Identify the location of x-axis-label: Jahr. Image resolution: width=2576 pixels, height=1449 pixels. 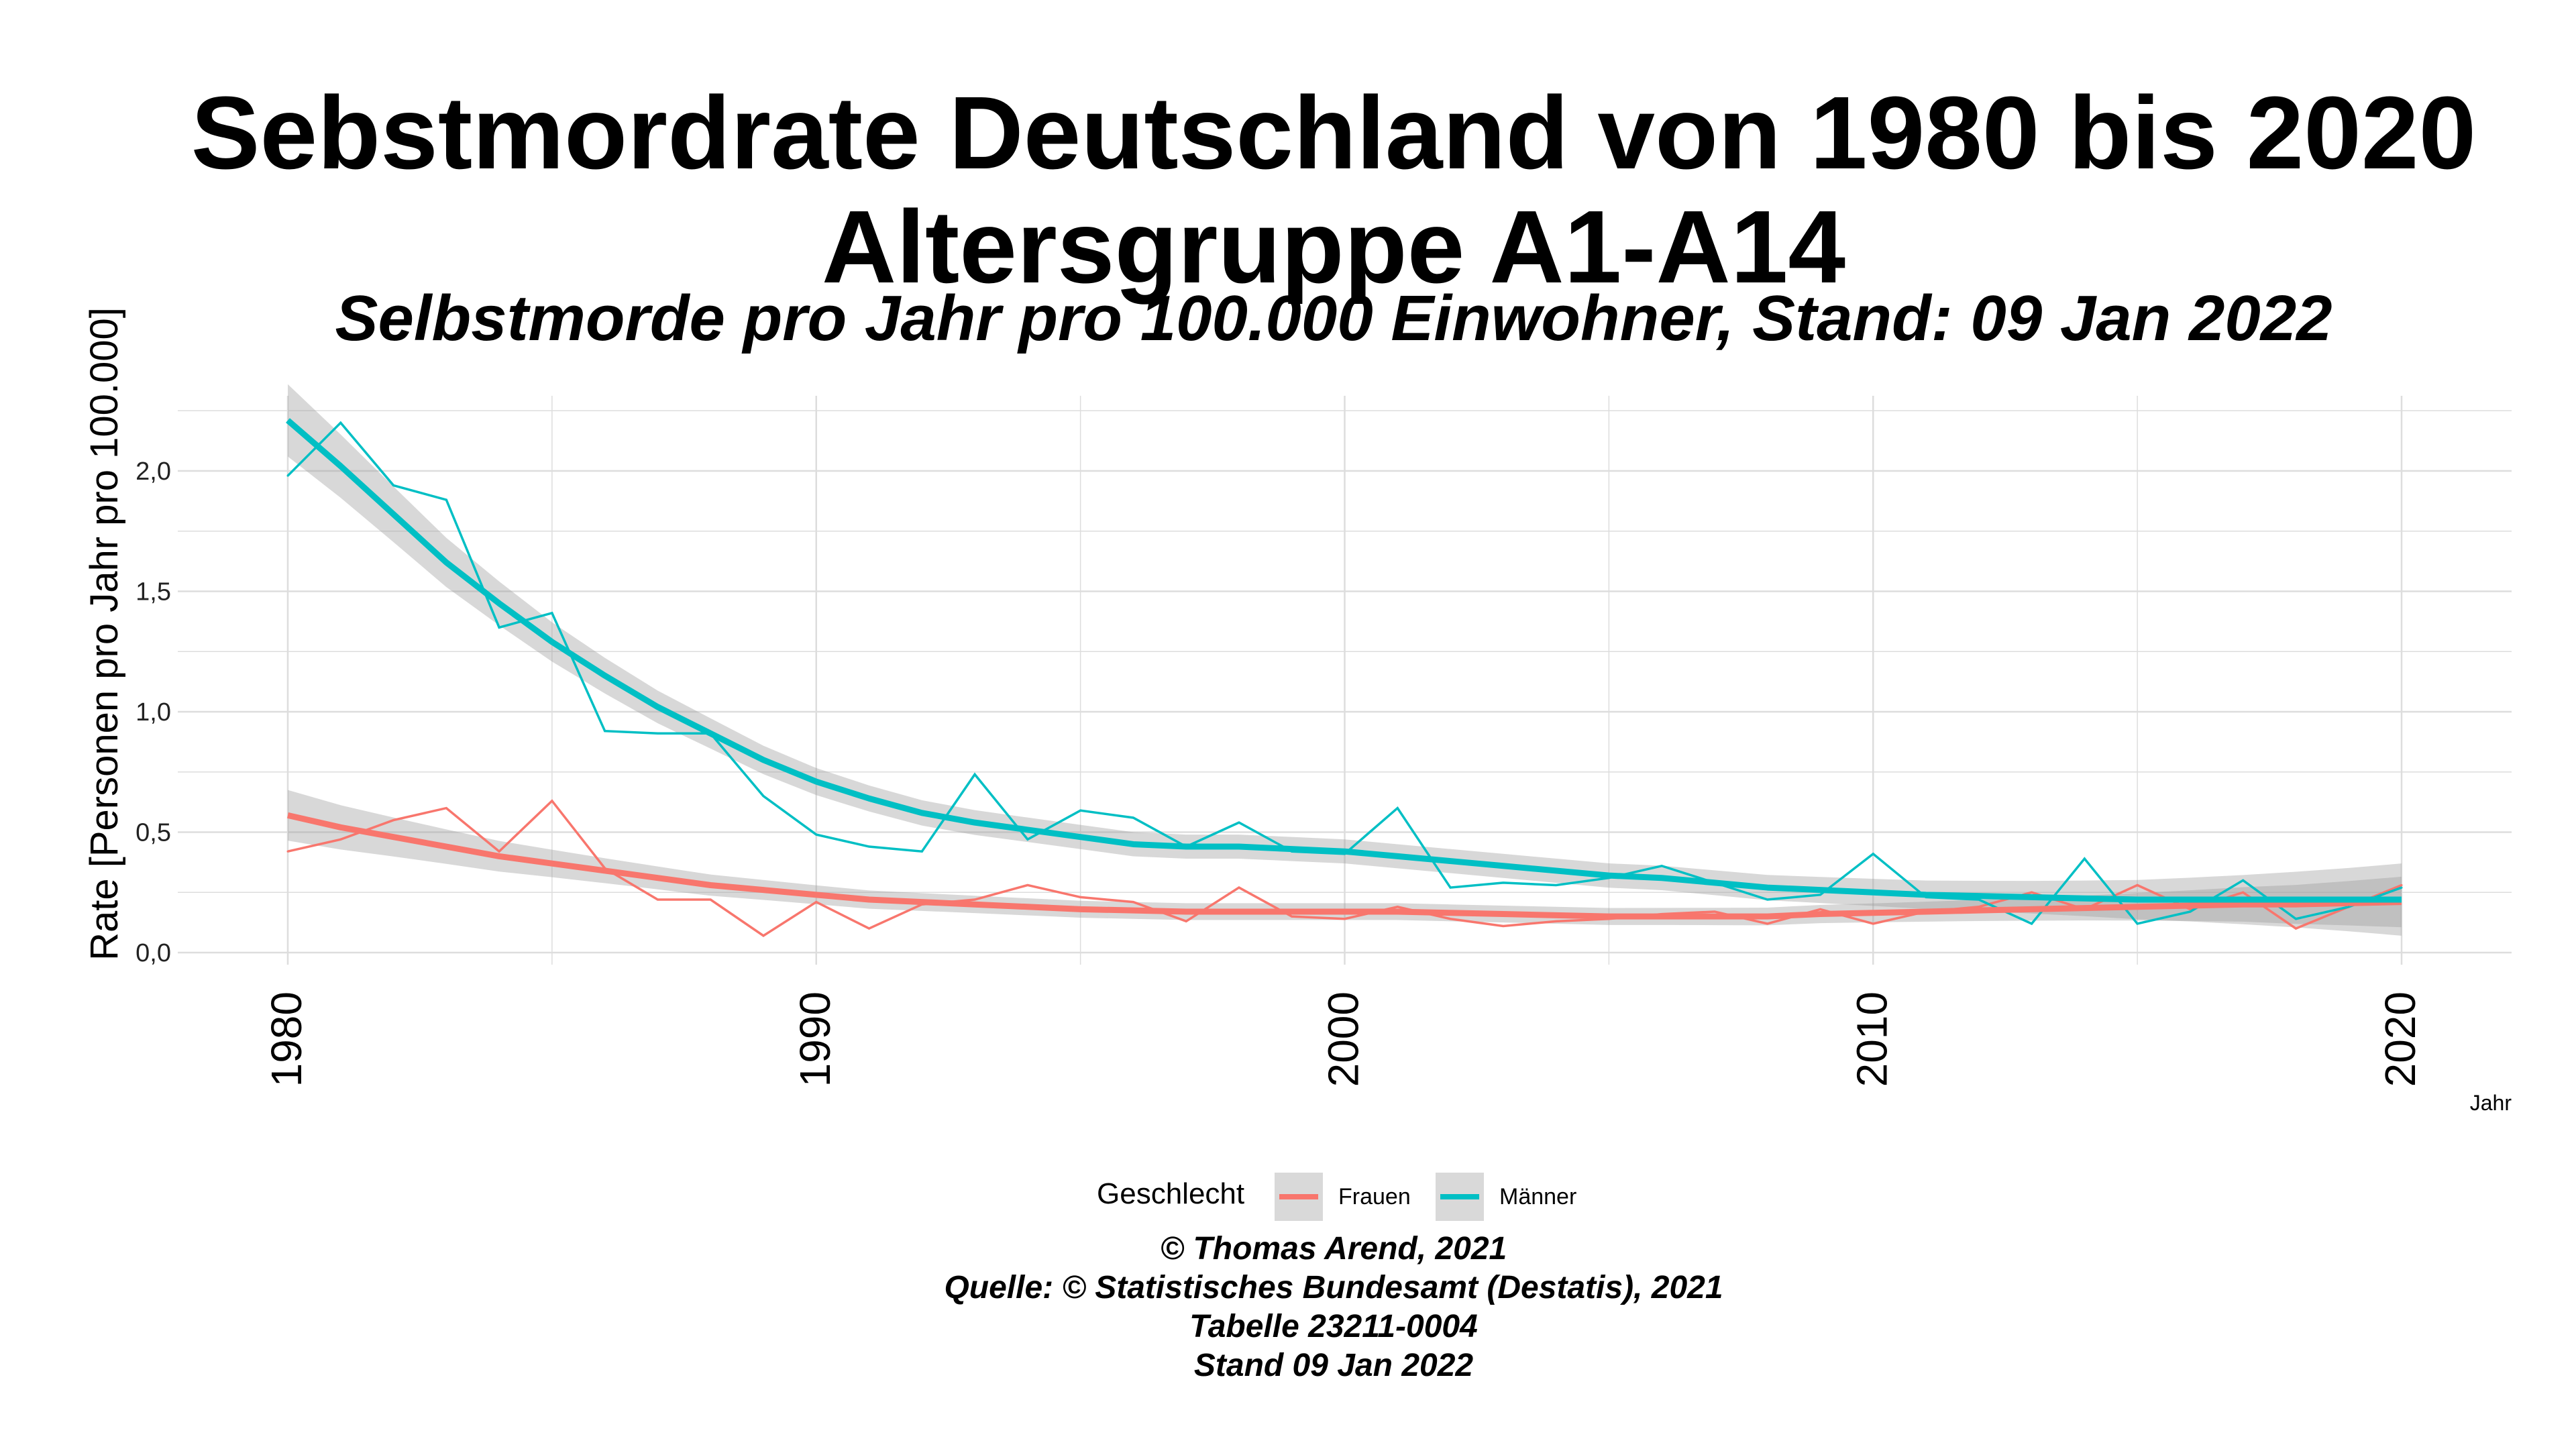
(2491, 1103).